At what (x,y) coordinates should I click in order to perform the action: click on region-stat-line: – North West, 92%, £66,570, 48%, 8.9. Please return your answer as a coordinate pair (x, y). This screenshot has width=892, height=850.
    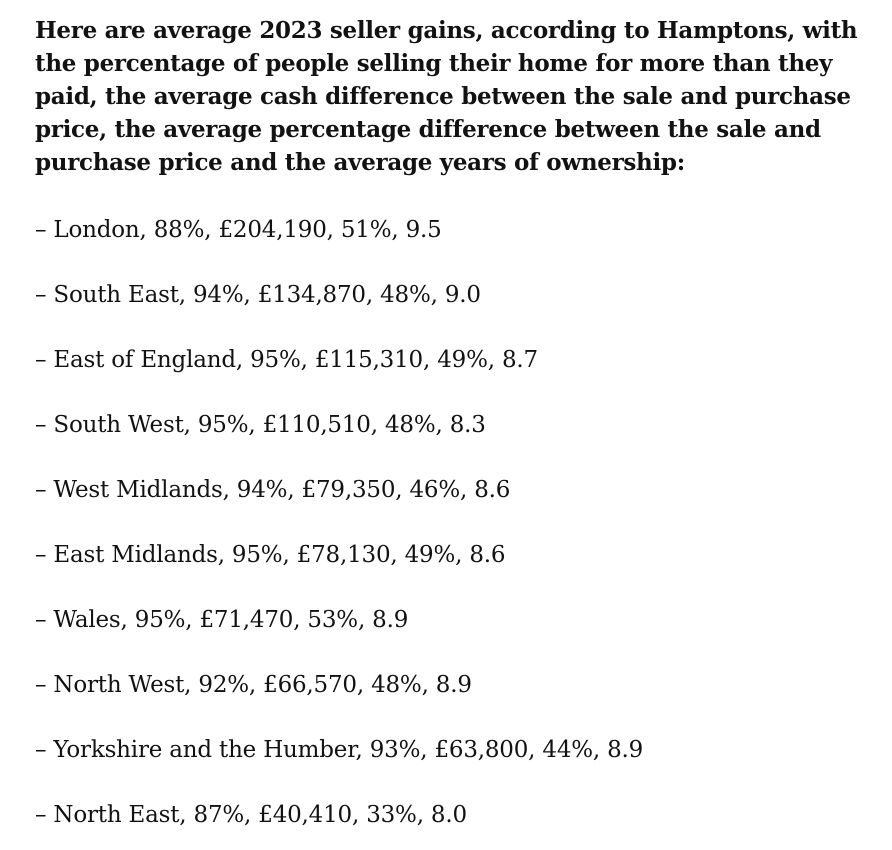
    Looking at the image, I should click on (253, 685).